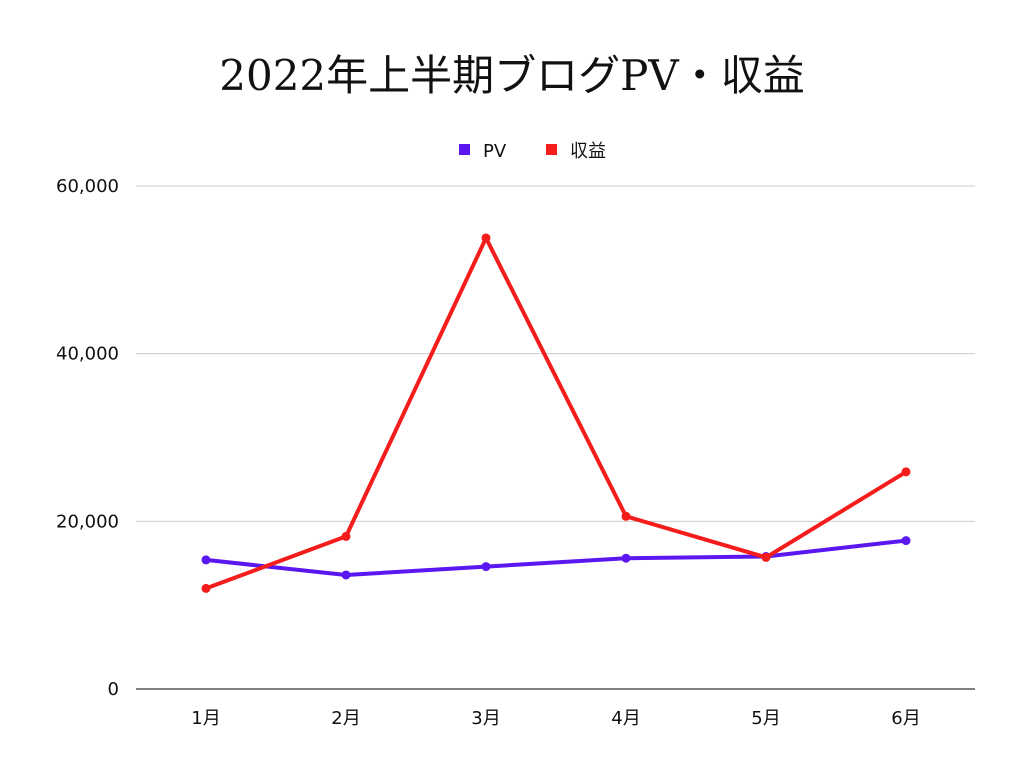 Image resolution: width=1024 pixels, height=768 pixels. What do you see at coordinates (532, 151) in the screenshot?
I see `legend: PV 収益` at bounding box center [532, 151].